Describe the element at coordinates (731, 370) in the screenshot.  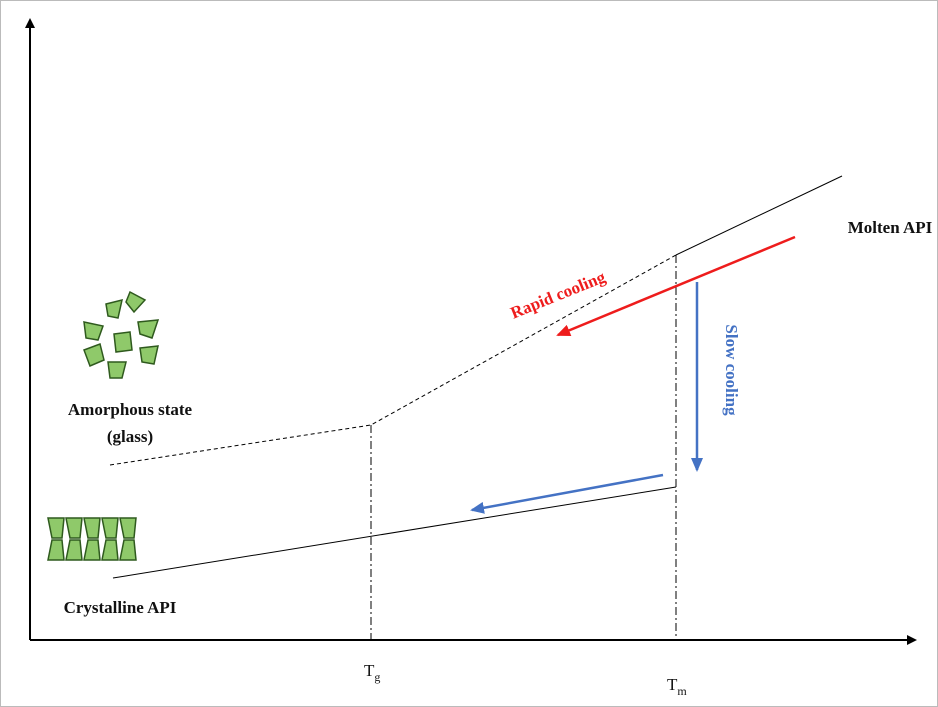
I see `slow-label: Slow cooling` at that location.